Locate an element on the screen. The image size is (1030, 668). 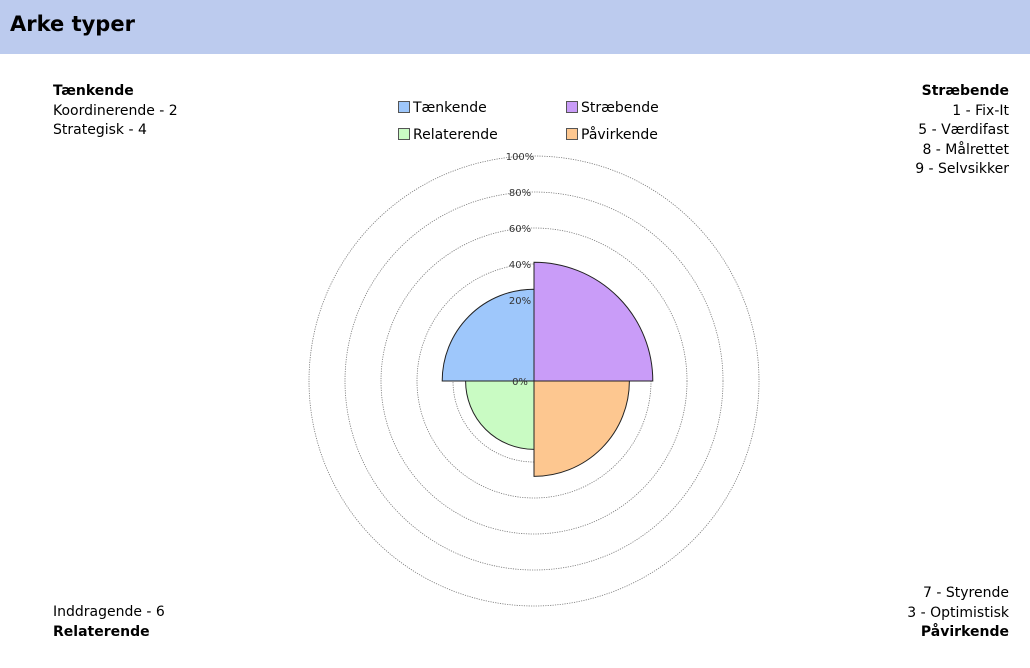
corner-item: 1 - Fix-It is located at coordinates (980, 110).